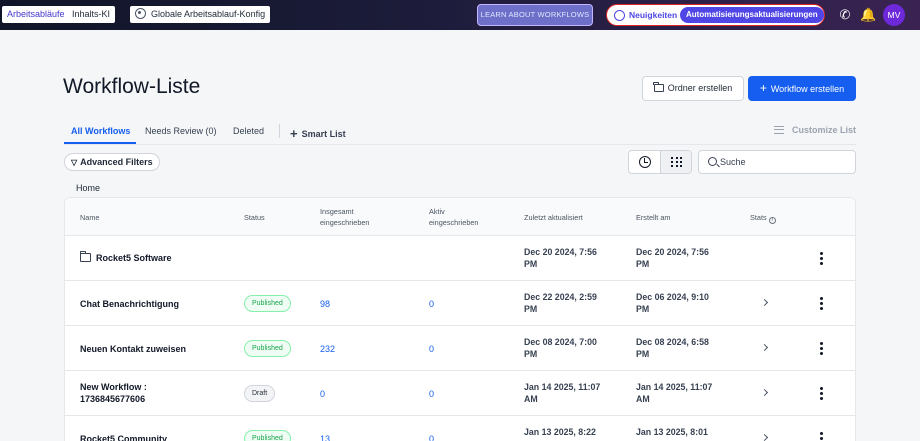  I want to click on tabs-divider, so click(460, 144).